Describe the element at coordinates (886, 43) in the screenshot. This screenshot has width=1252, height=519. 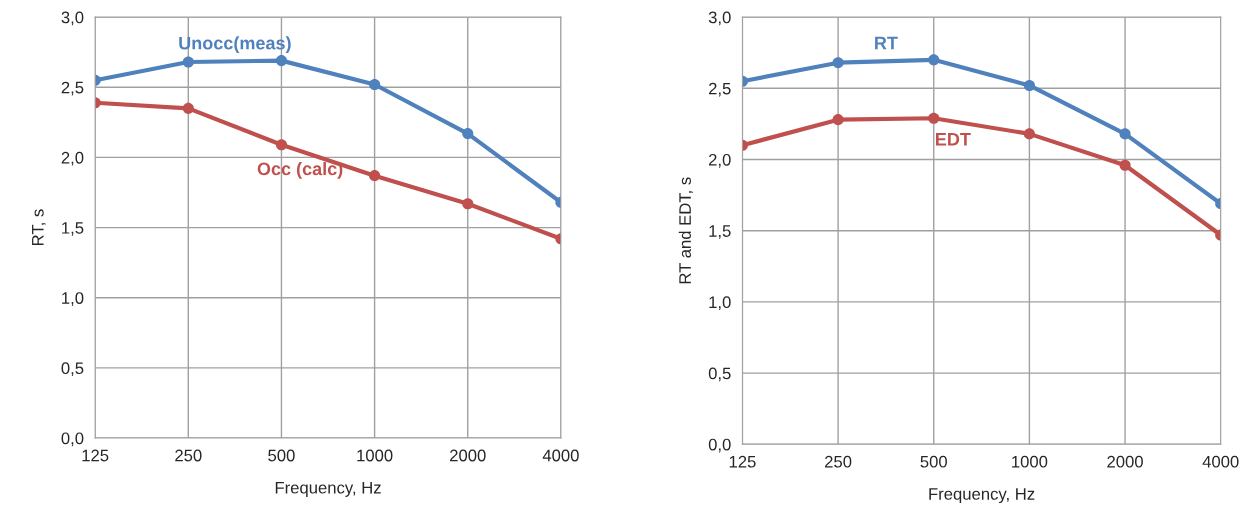
I see `series-label: RT` at that location.